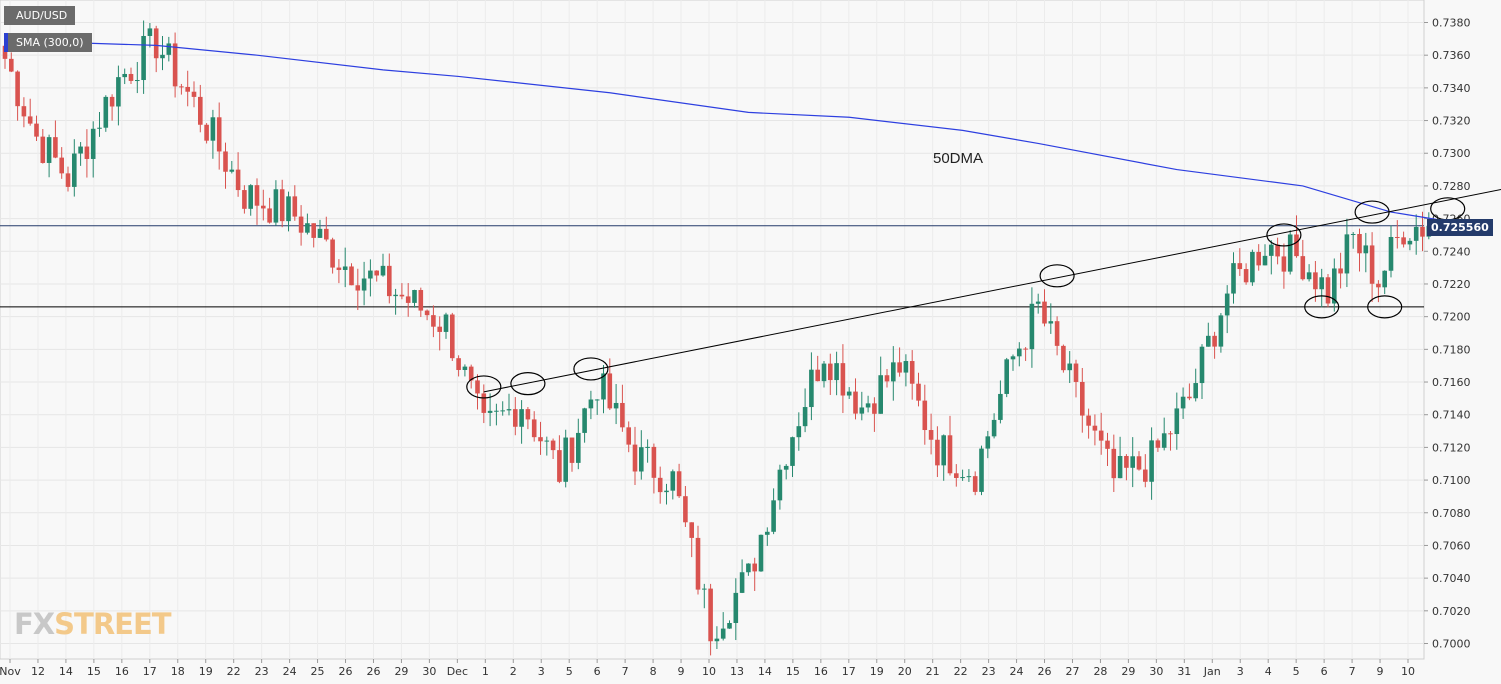 The height and width of the screenshot is (684, 1501). I want to click on x-tick-label: 7, so click(625, 671).